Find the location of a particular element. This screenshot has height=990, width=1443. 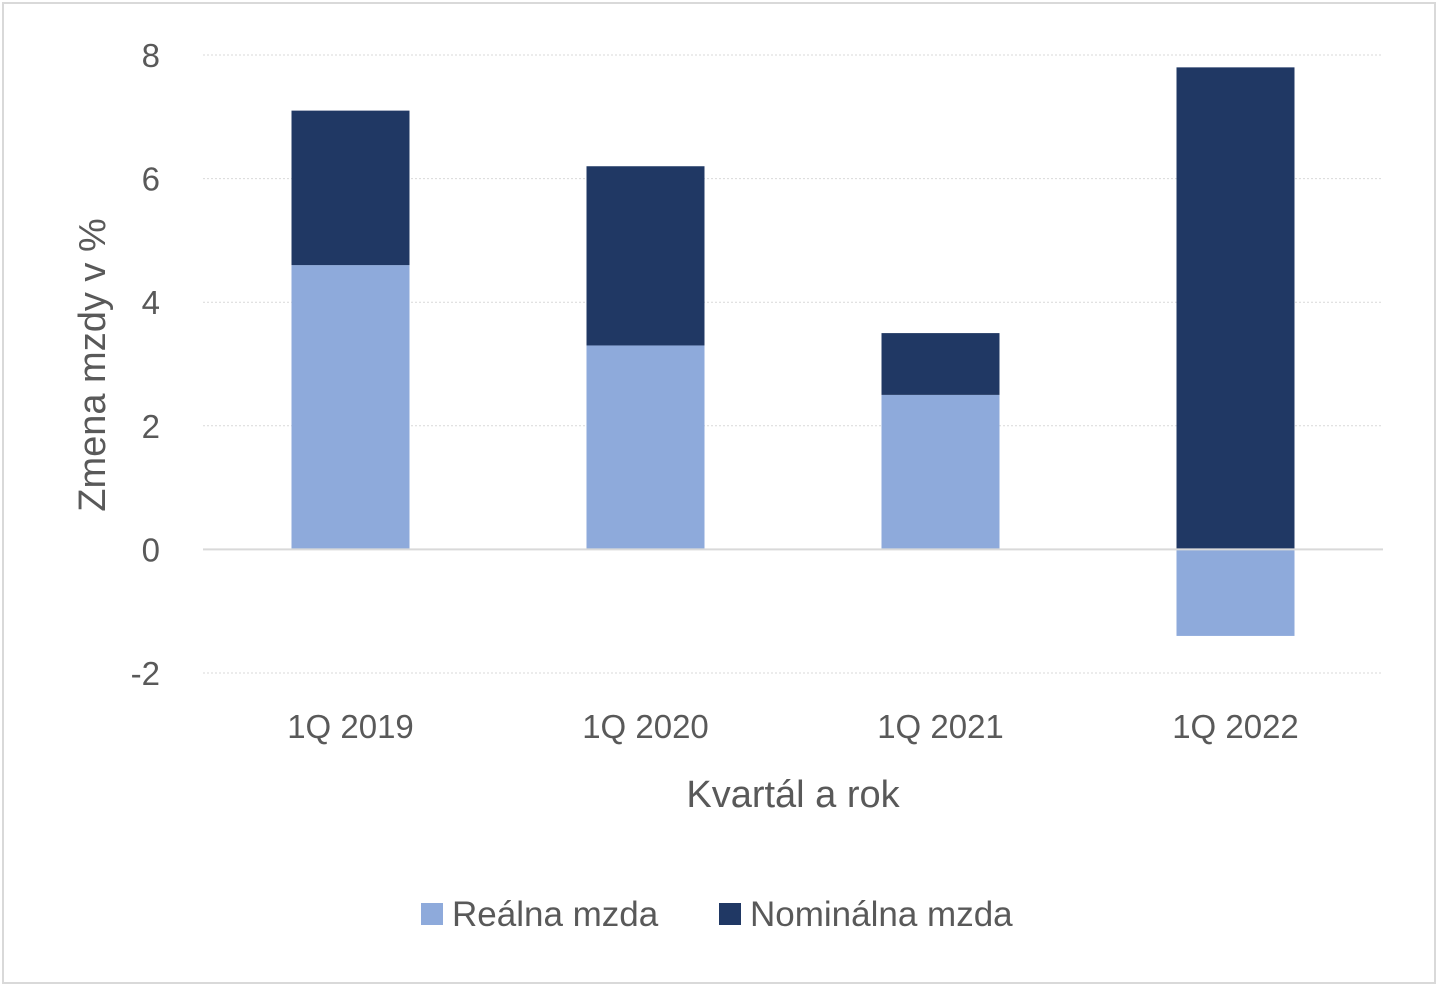

y-tick-label: 2 is located at coordinates (151, 426).